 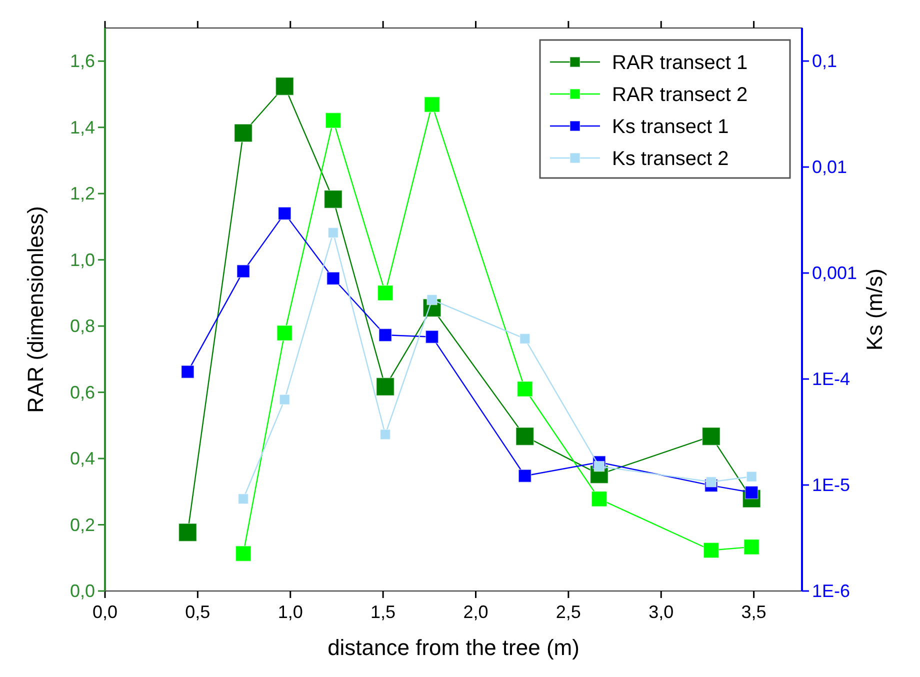 I want to click on x-tick-label: 0,0, so click(x=105, y=612).